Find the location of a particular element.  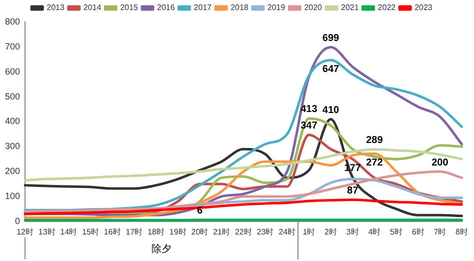

x-tick-label: 7时 is located at coordinates (440, 231).